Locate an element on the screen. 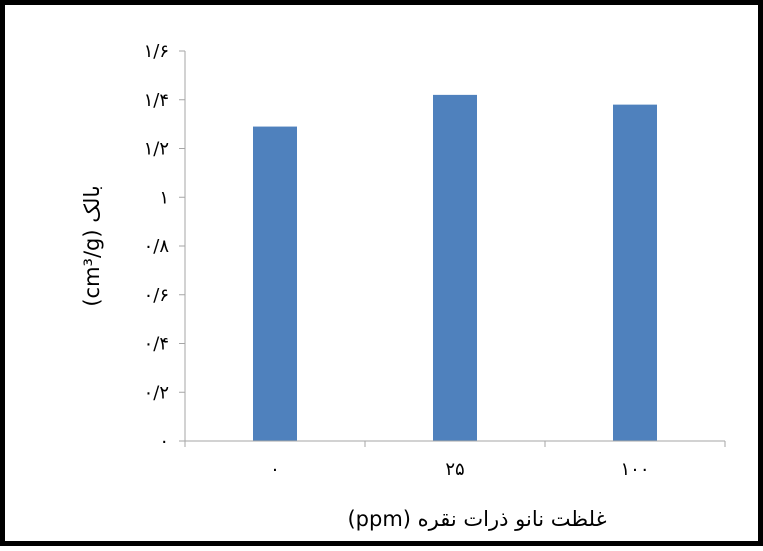  y-tick-label-4: ۰/۸ is located at coordinates (157, 246).